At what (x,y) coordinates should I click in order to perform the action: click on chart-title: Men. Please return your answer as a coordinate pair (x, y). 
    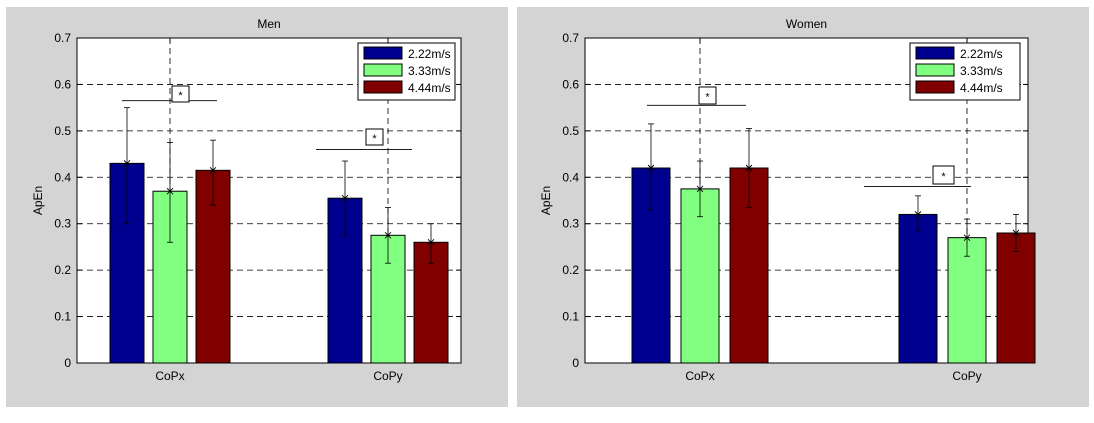
    Looking at the image, I should click on (268, 24).